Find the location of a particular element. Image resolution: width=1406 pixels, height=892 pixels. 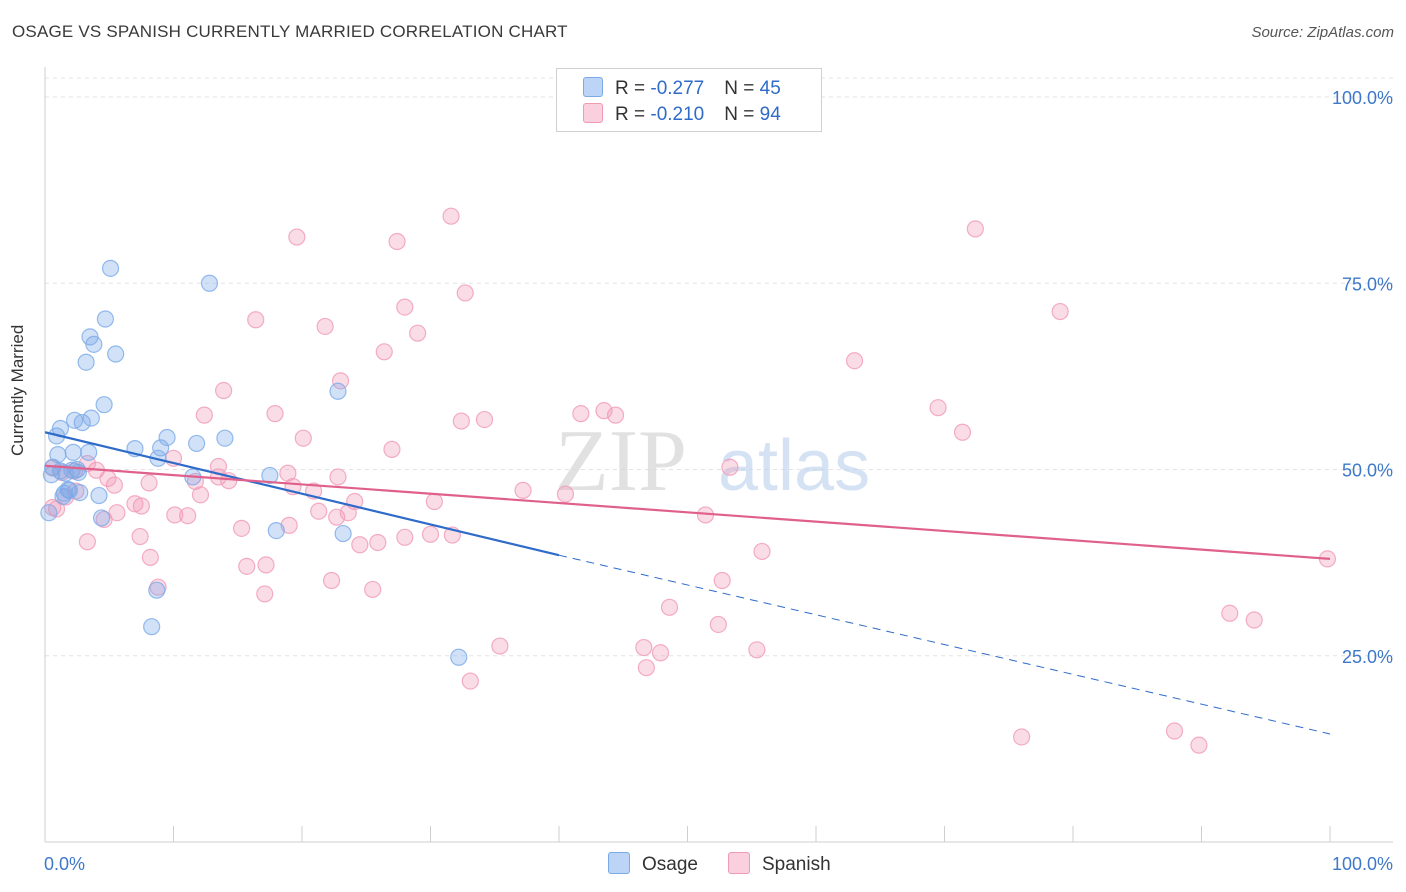

x-tick-label-max: 100.0% is located at coordinates (1362, 864).